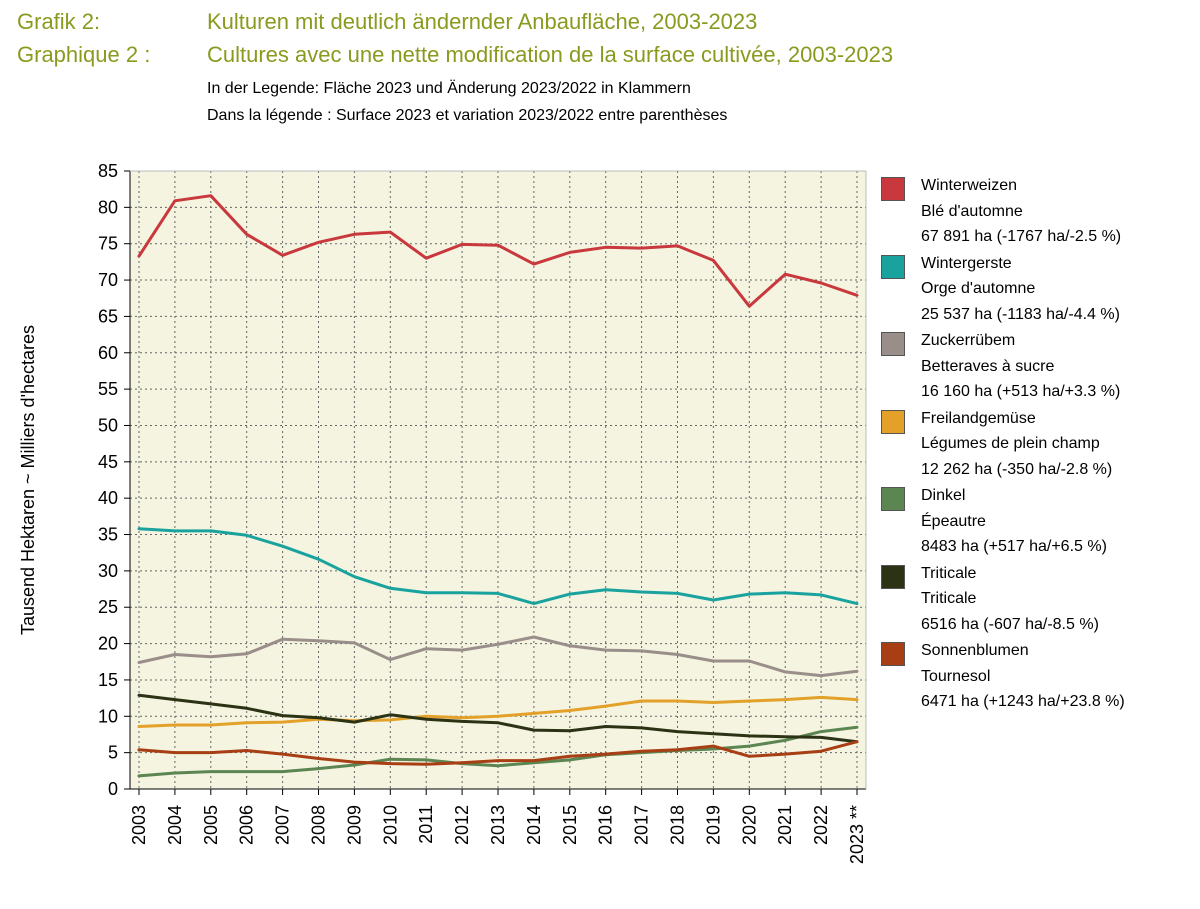 This screenshot has width=1200, height=909. I want to click on x-tick-label: 2010, so click(390, 825).